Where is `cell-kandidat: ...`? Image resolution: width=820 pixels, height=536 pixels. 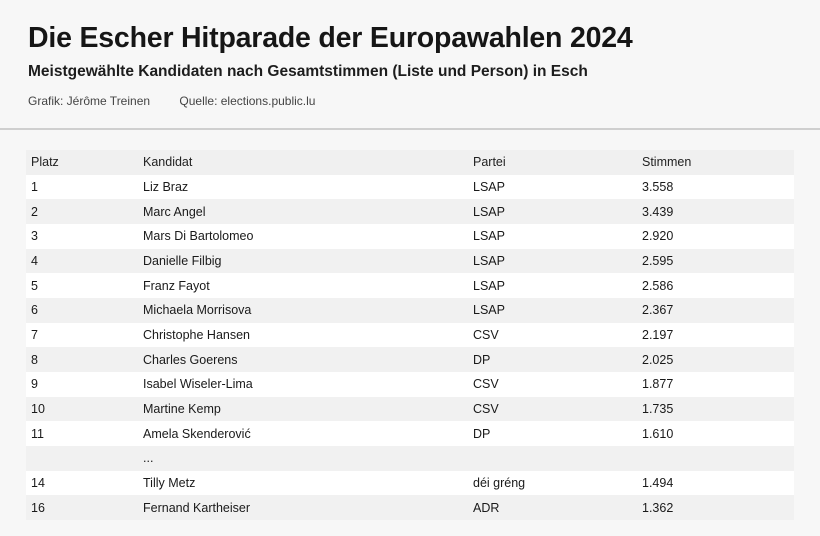
cell-kandidat: ... is located at coordinates (302, 458).